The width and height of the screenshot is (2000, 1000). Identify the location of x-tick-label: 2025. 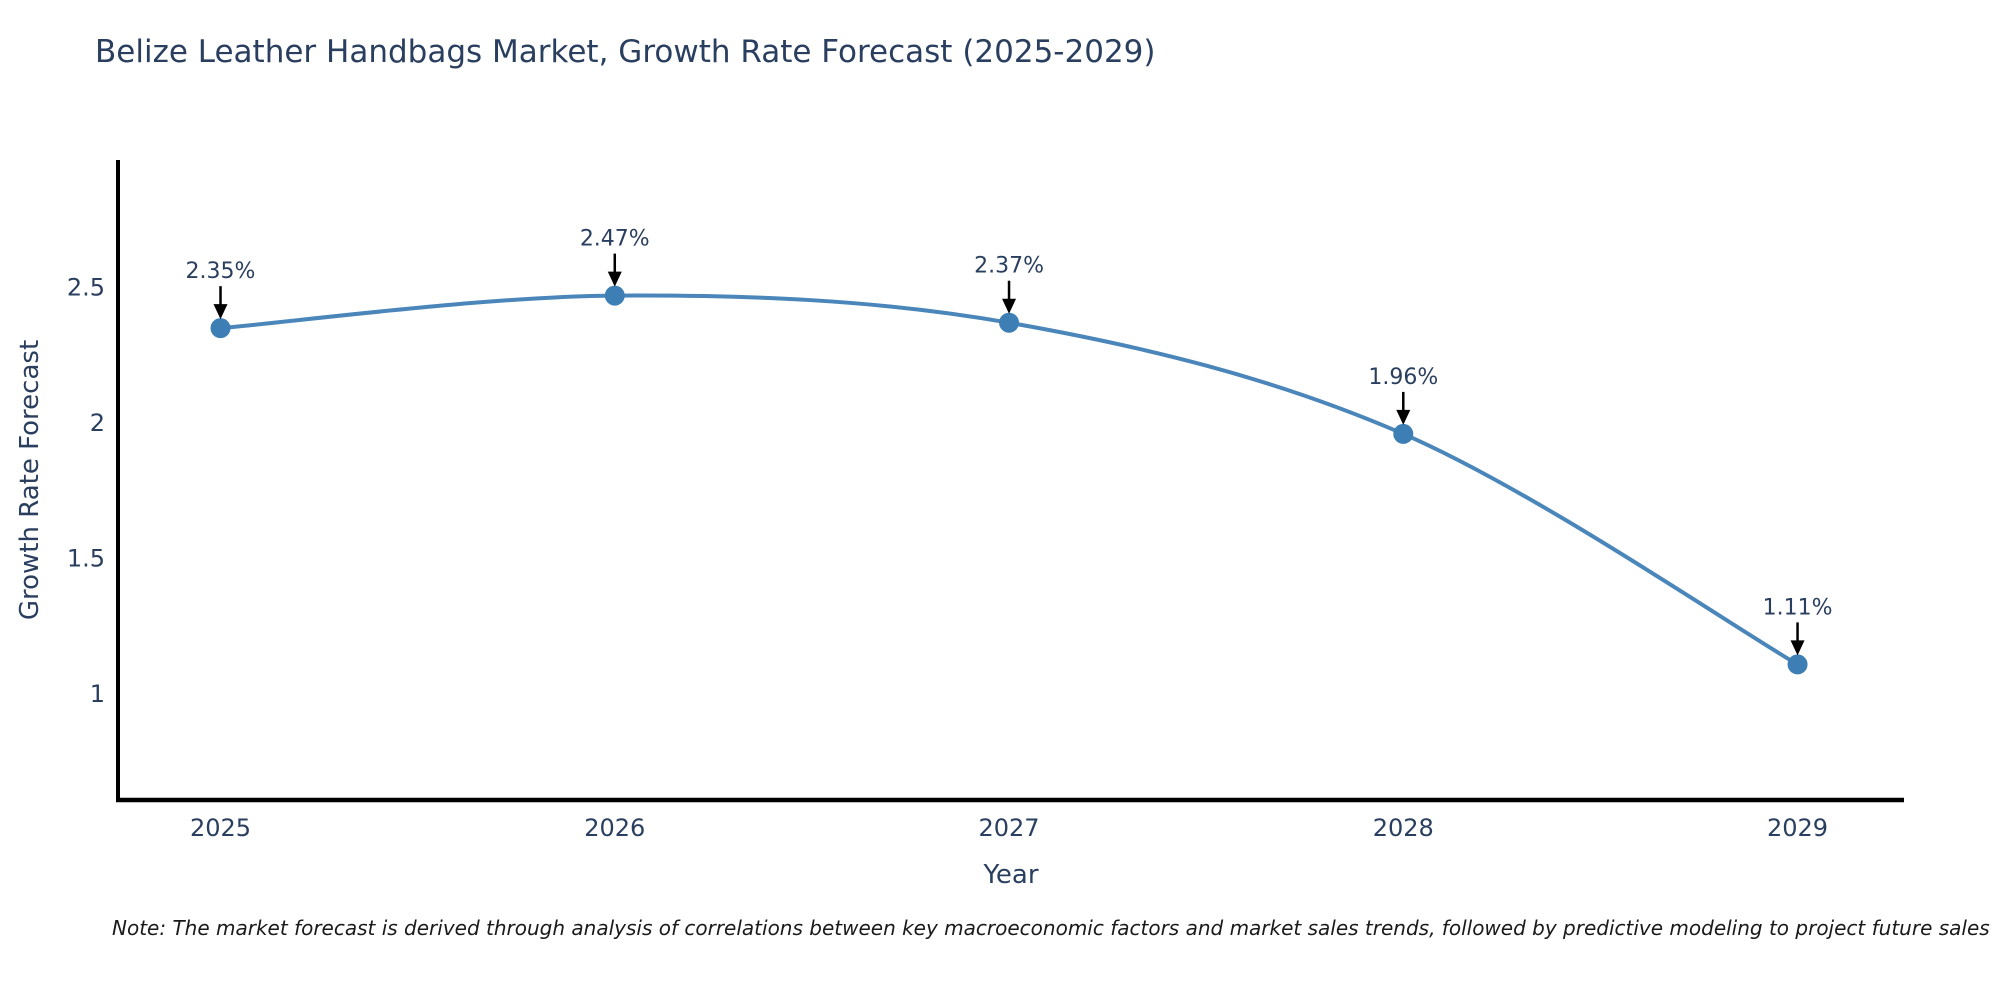
(220, 828).